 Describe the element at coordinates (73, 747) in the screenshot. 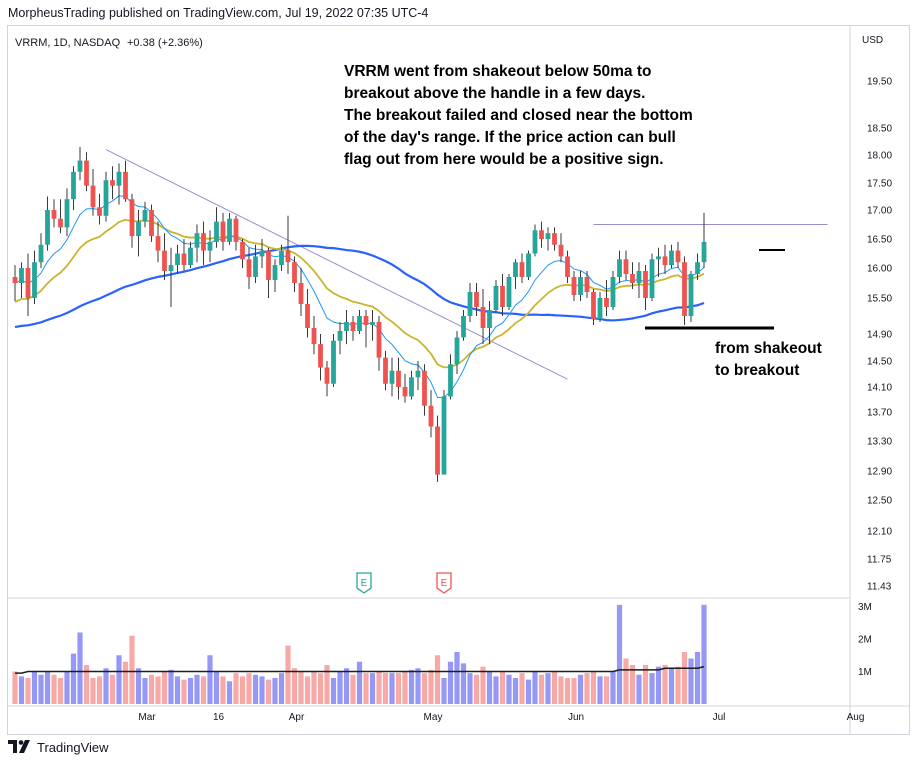

I see `tradingview-logo-text: TradingView` at that location.